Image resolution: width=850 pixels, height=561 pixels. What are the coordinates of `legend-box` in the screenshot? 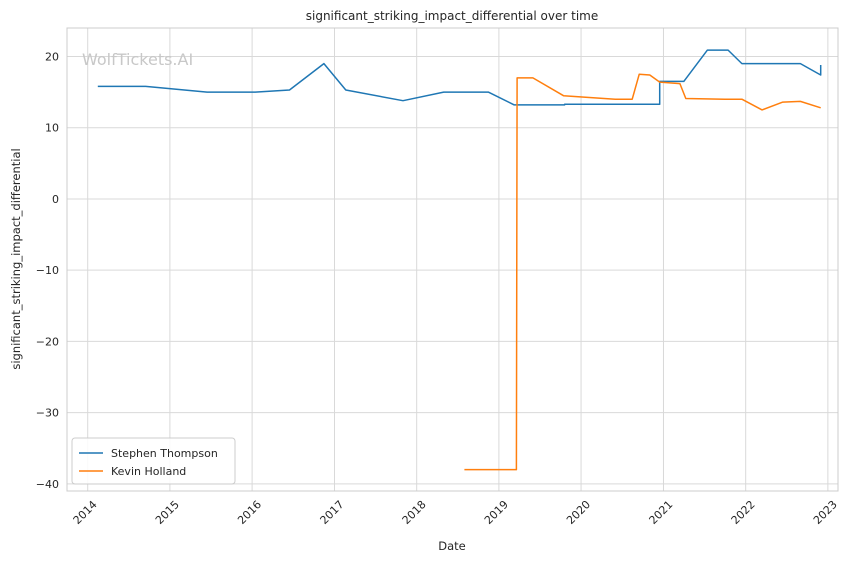 It's located at (153, 461).